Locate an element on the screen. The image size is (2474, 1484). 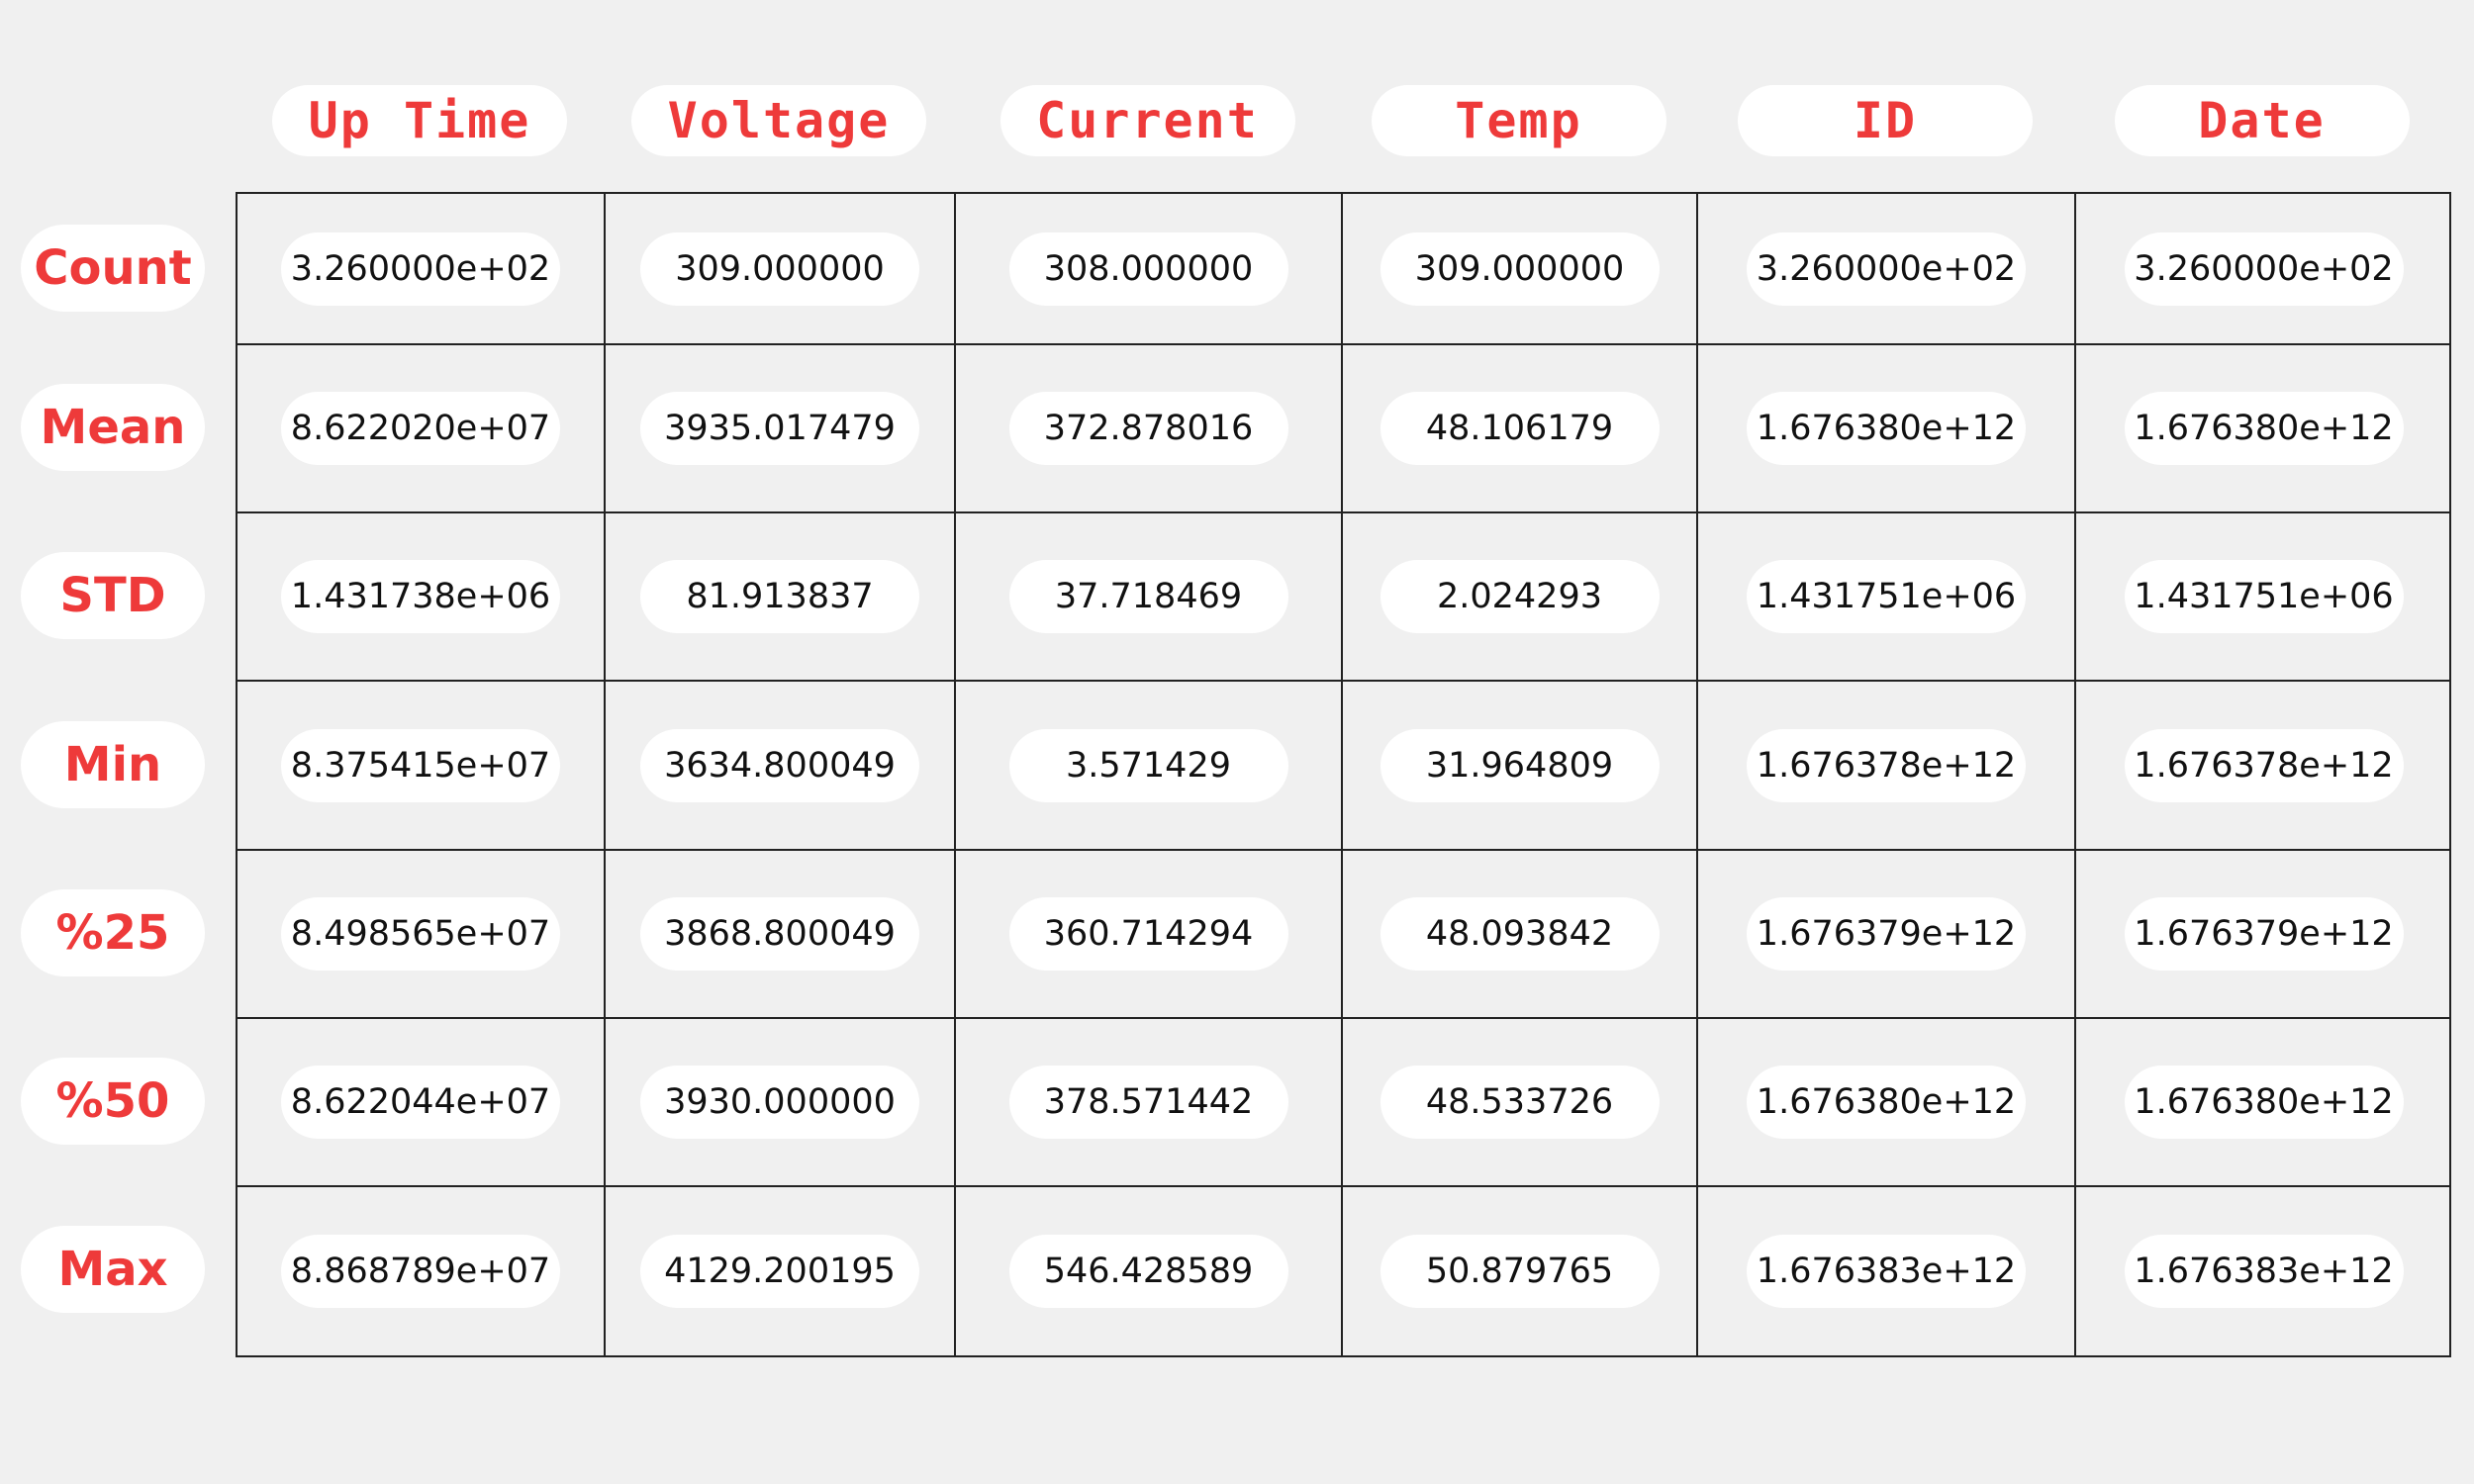
table-cell: 48.106179 is located at coordinates (1520, 429).